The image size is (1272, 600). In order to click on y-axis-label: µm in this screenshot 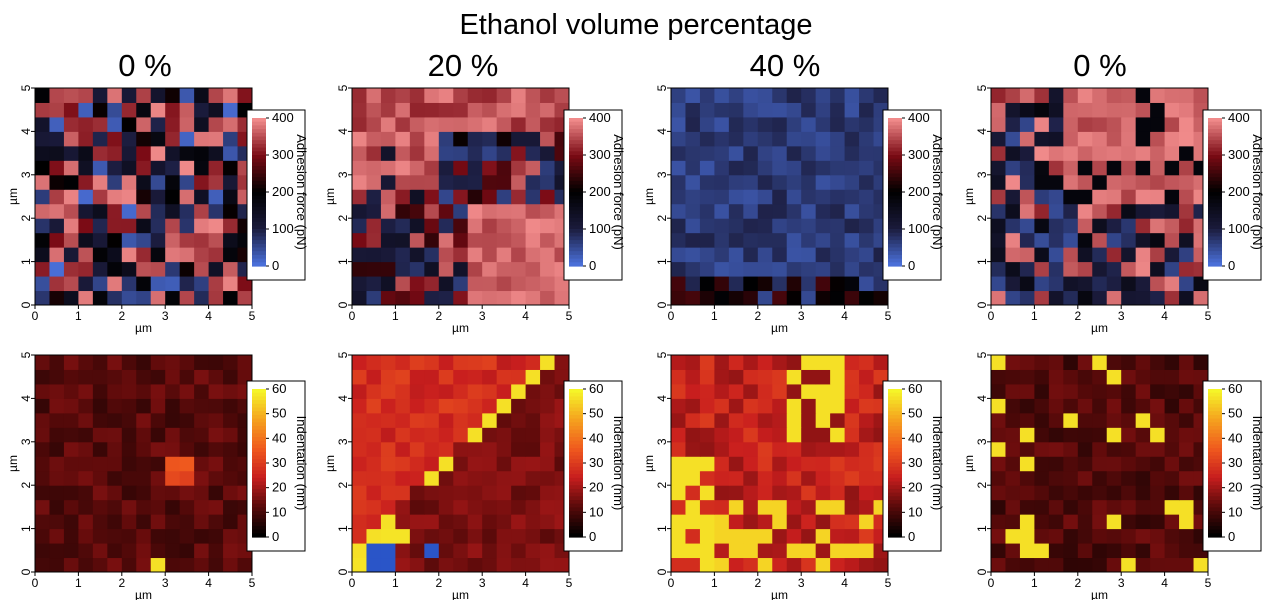, I will do `click(330, 196)`.